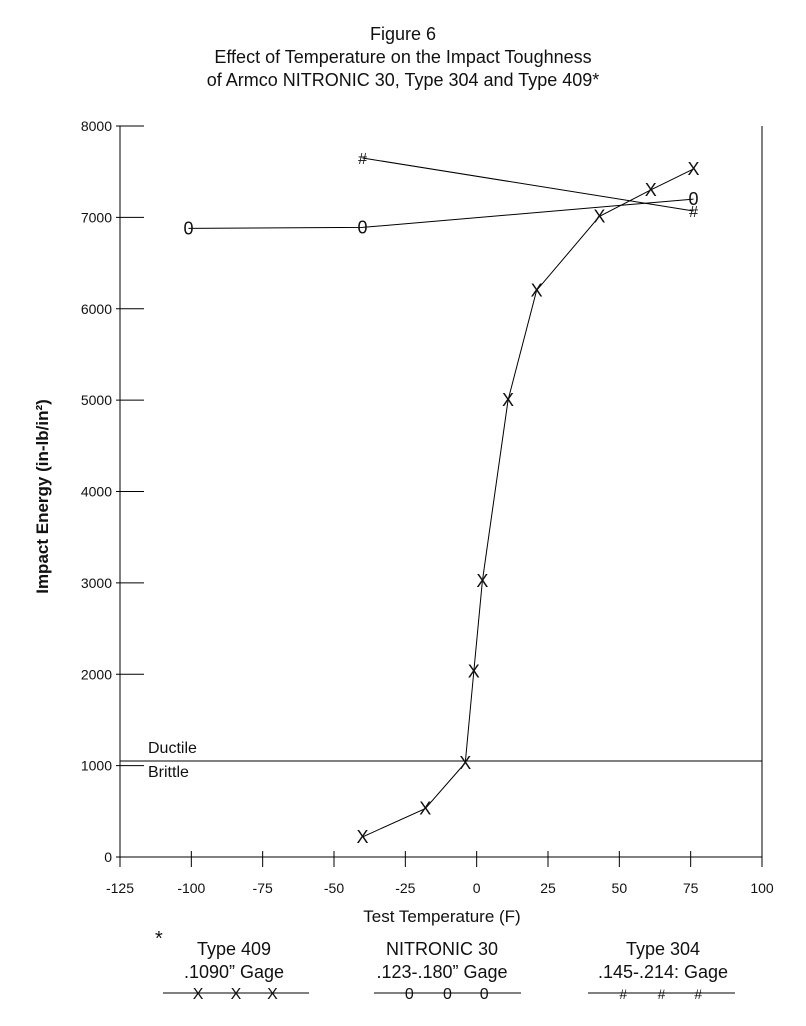 The image size is (806, 1026). I want to click on y-tick-label: 1000, so click(96, 766).